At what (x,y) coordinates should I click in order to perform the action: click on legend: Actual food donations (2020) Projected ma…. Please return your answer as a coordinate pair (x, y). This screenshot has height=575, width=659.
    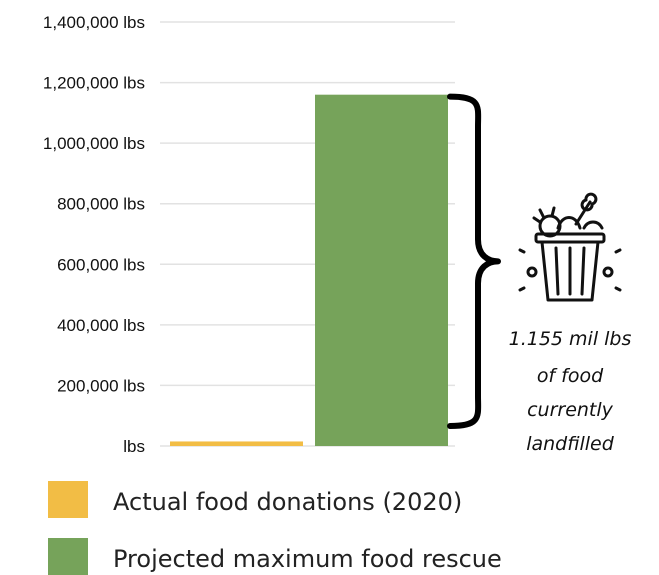
    Looking at the image, I should click on (275, 528).